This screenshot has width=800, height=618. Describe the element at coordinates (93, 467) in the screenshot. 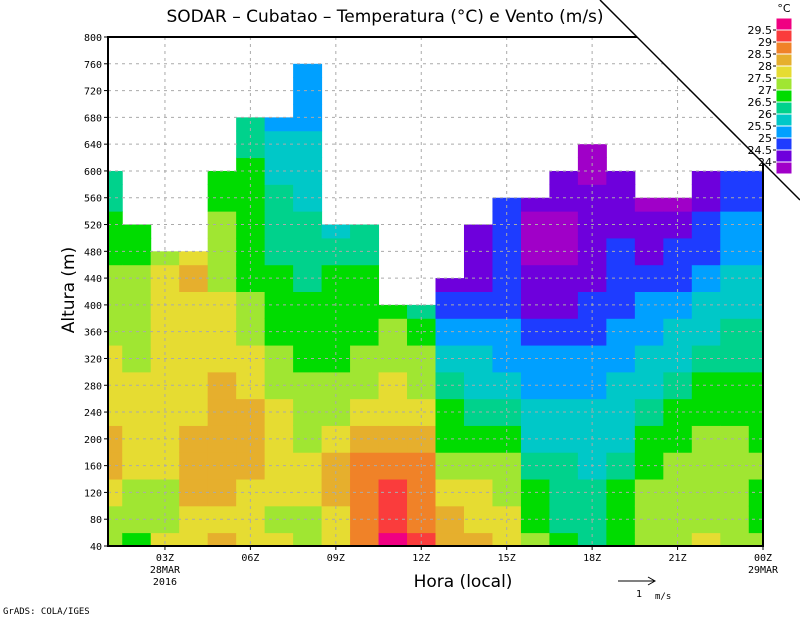

I see `y-tick-label: 160` at that location.